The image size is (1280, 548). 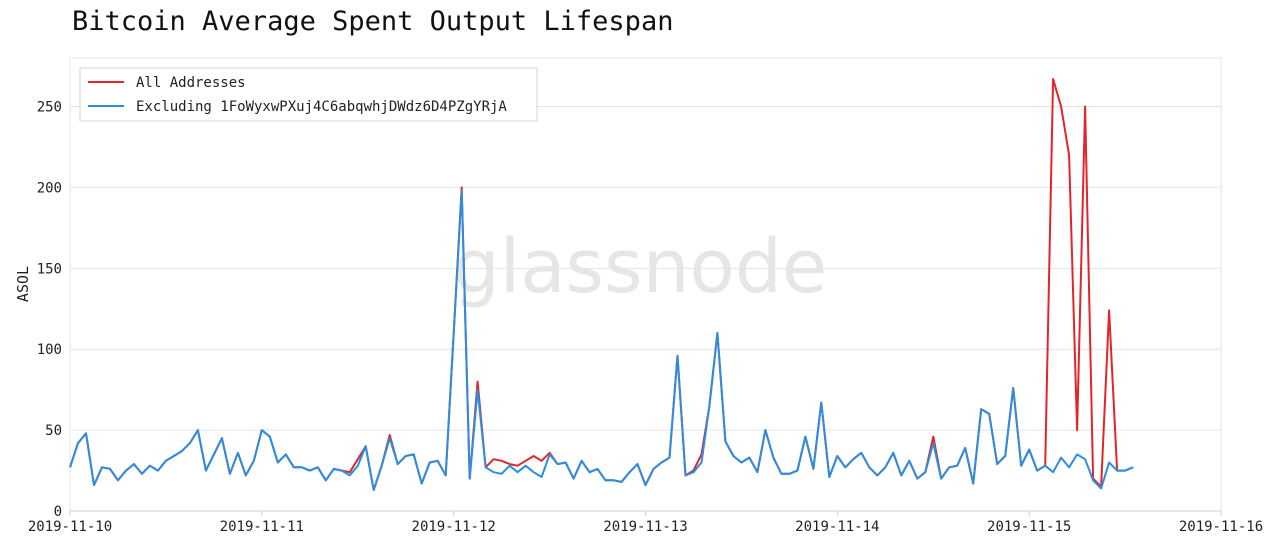 What do you see at coordinates (645, 527) in the screenshot?
I see `x-tick-label: 2019-11-13` at bounding box center [645, 527].